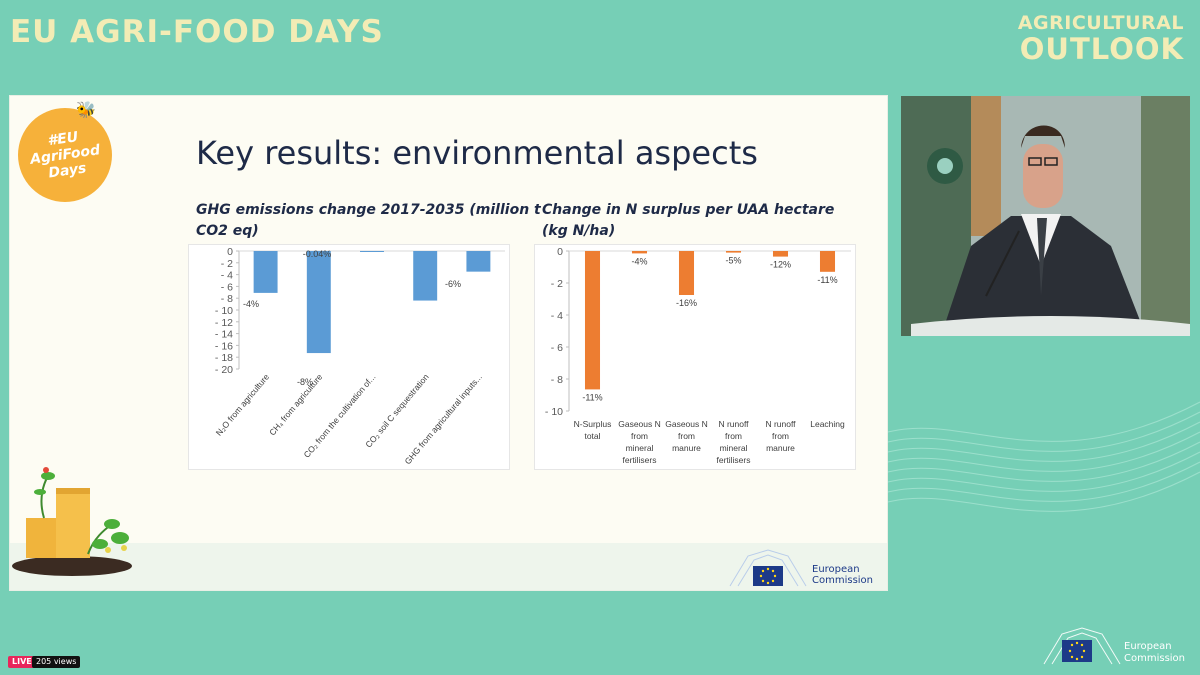  Describe the element at coordinates (639, 442) in the screenshot. I see `category-label: Gaseous N from mineral fertilisers` at that location.